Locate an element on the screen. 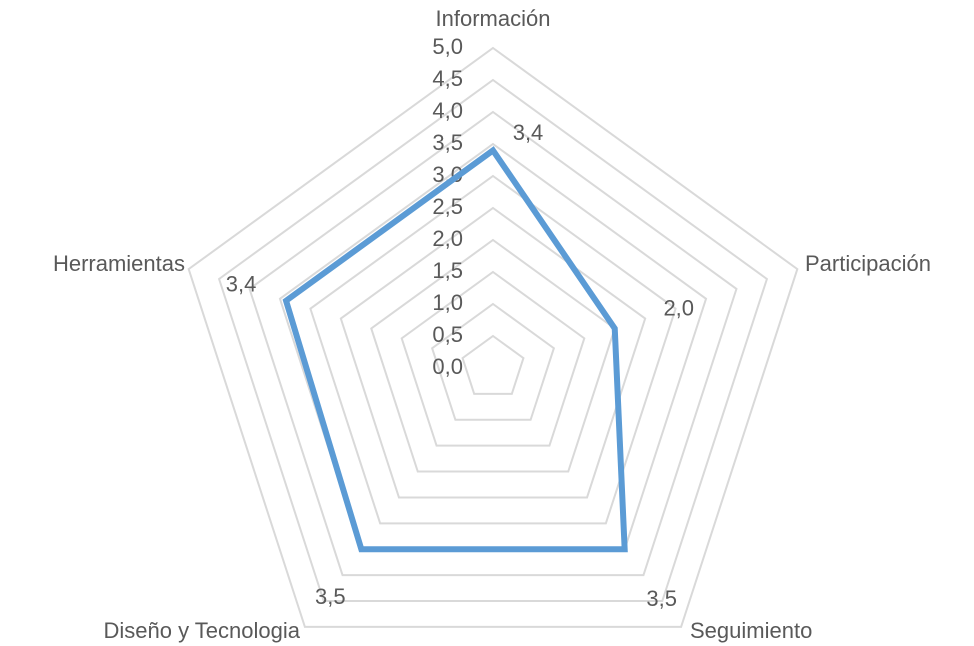 The width and height of the screenshot is (974, 646). y-tick-label: 4,5 is located at coordinates (447, 78).